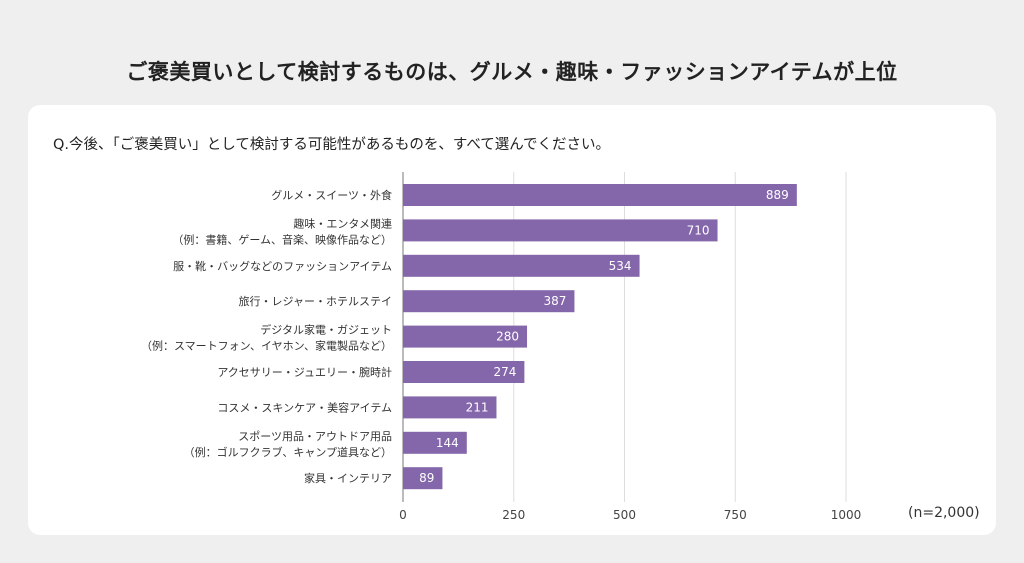 This screenshot has width=1024, height=563. Describe the element at coordinates (504, 372) in the screenshot. I see `bar-value-label: 274` at that location.